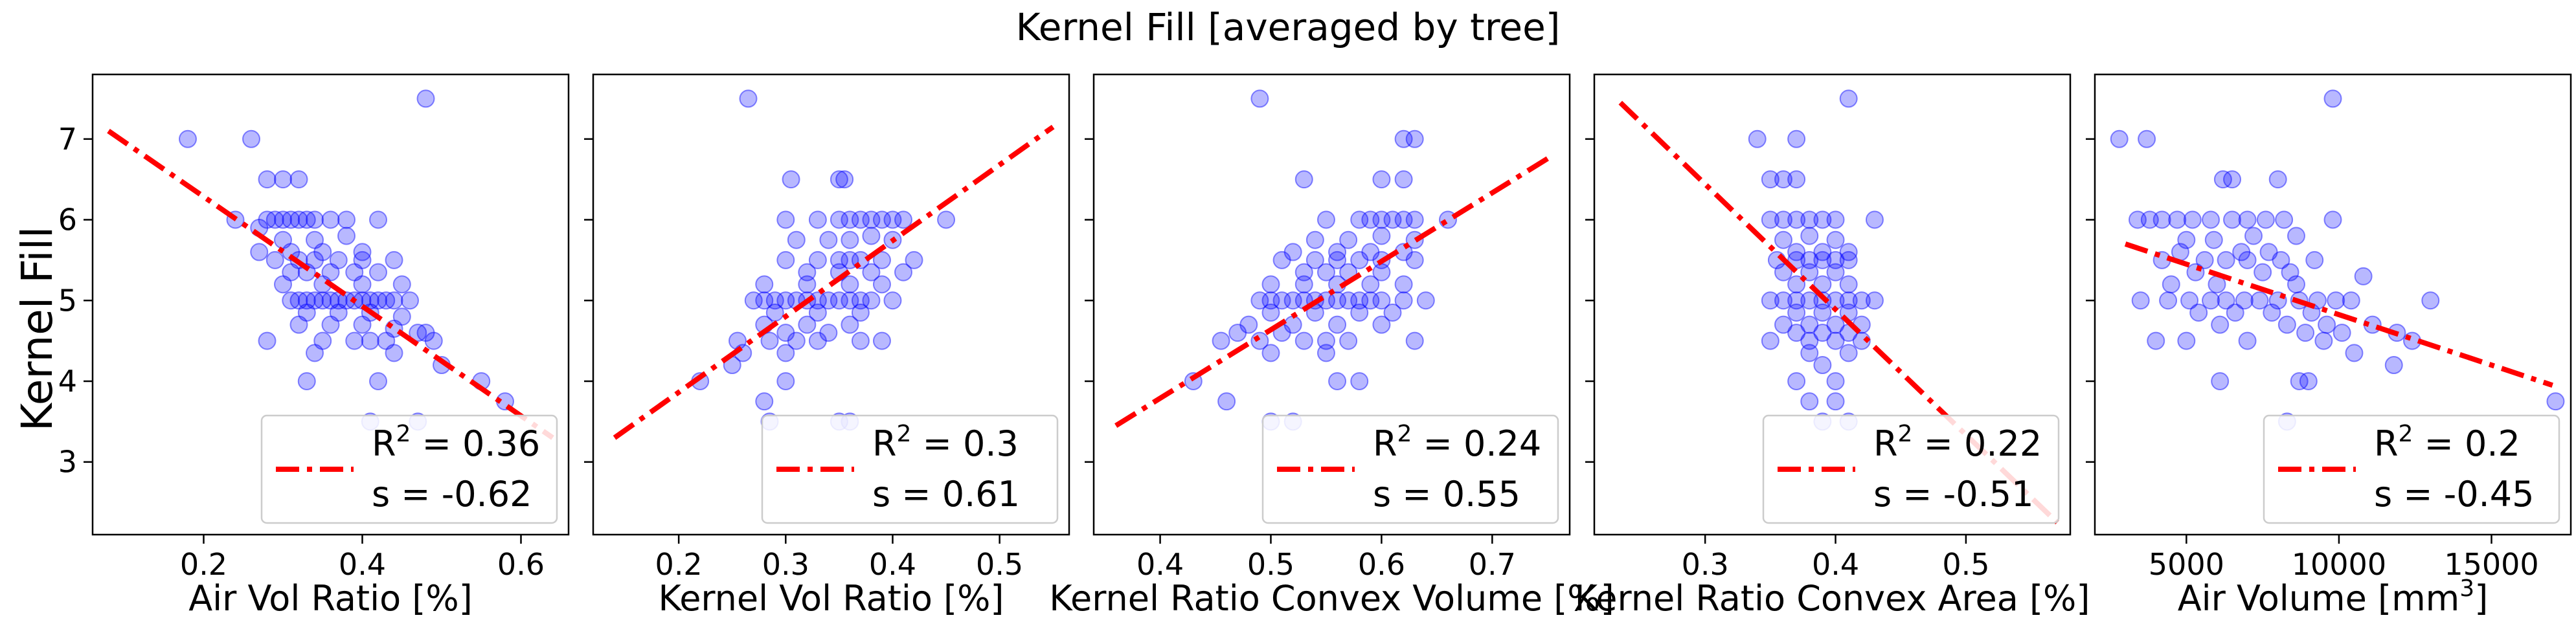 Image resolution: width=2576 pixels, height=633 pixels. Describe the element at coordinates (1493, 564) in the screenshot. I see `x-tick-label: 0.7` at that location.